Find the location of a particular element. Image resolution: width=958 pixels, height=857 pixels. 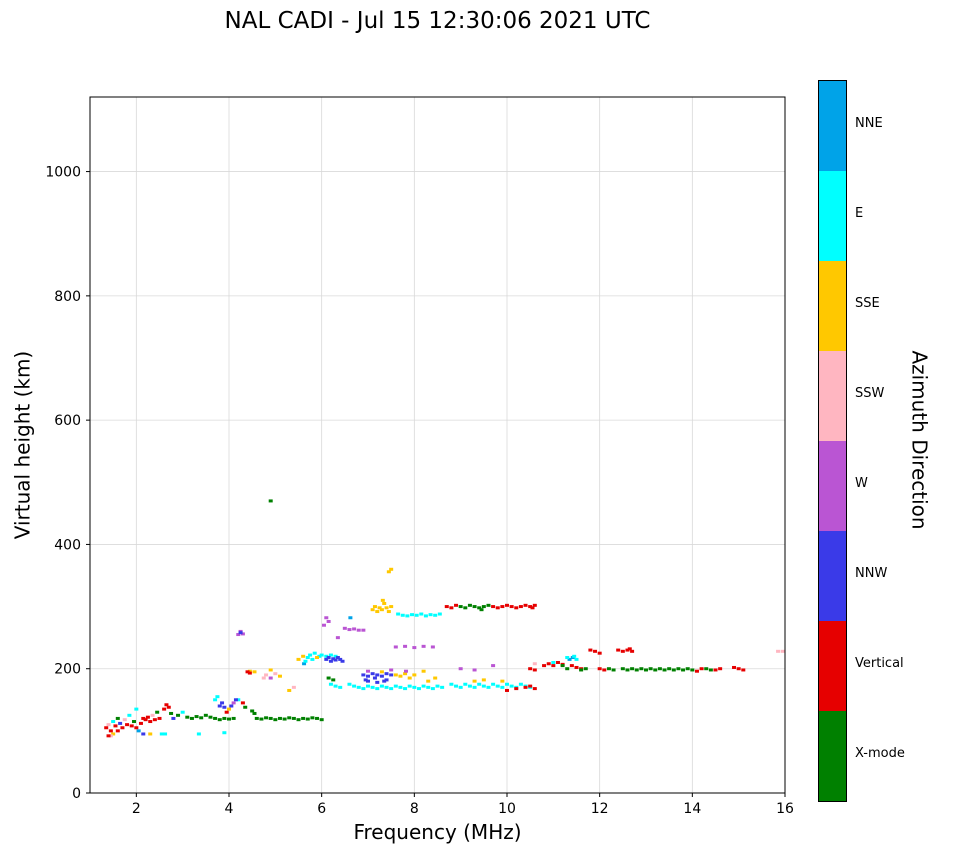

colorbar is located at coordinates (832, 441).